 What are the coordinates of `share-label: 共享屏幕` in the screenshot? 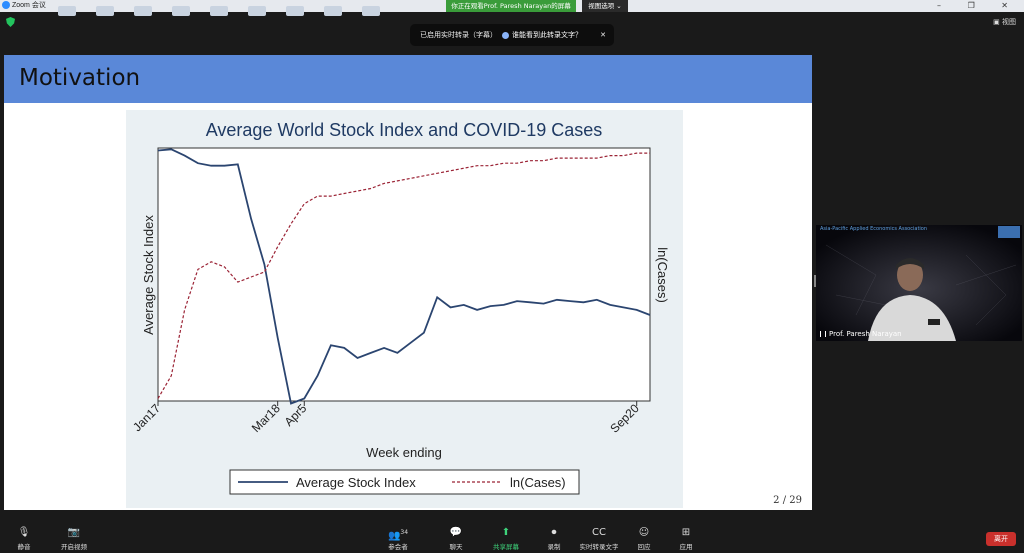 It's located at (506, 547).